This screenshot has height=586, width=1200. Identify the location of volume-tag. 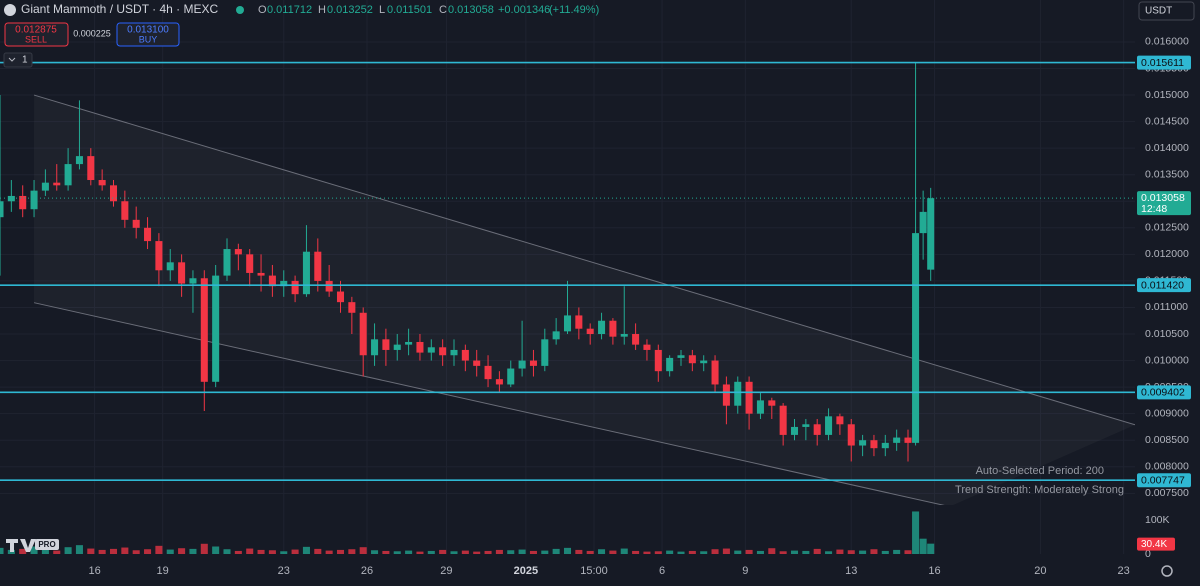
(1156, 544).